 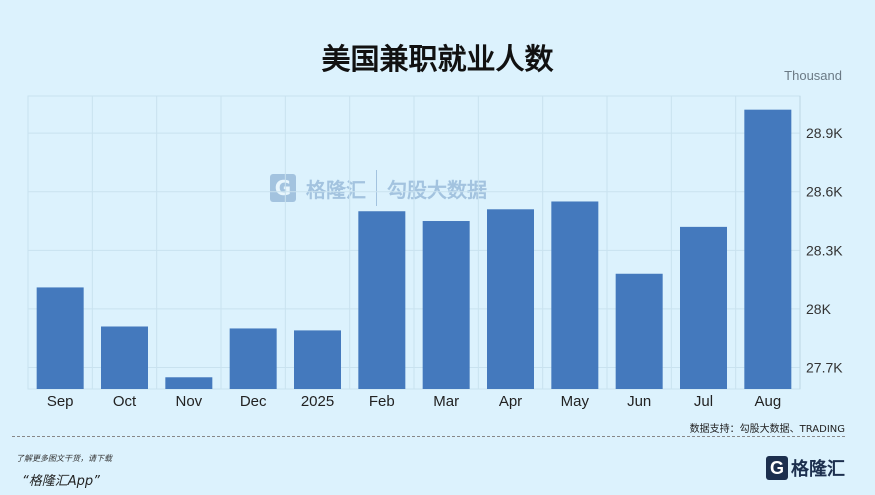 What do you see at coordinates (60, 338) in the screenshot?
I see `bar-sep` at bounding box center [60, 338].